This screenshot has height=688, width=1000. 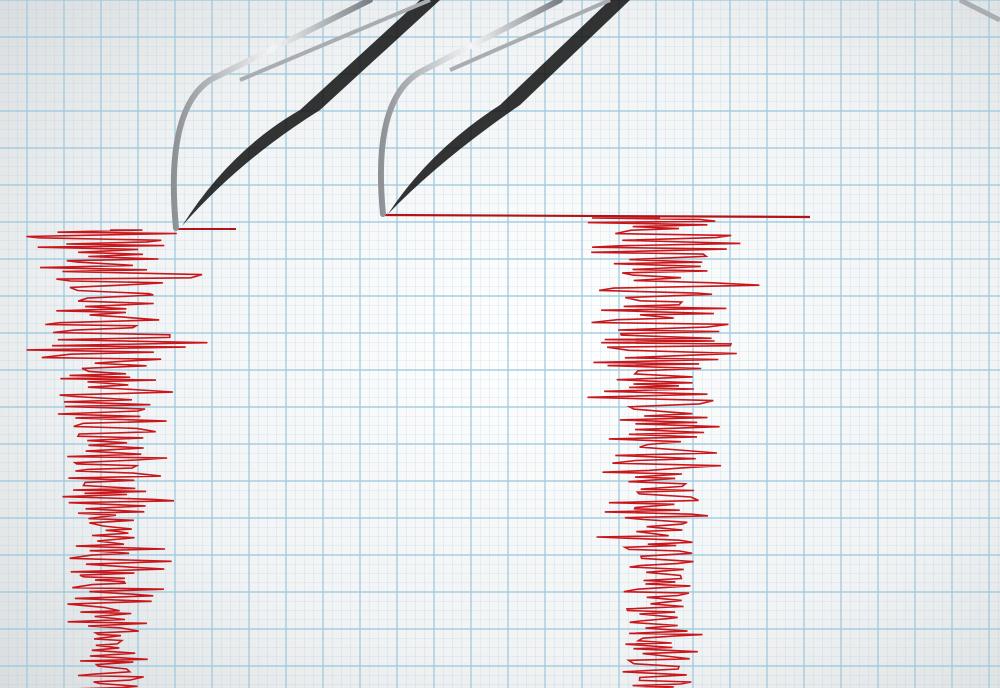 I want to click on baseline-trace-right, so click(x=597, y=216).